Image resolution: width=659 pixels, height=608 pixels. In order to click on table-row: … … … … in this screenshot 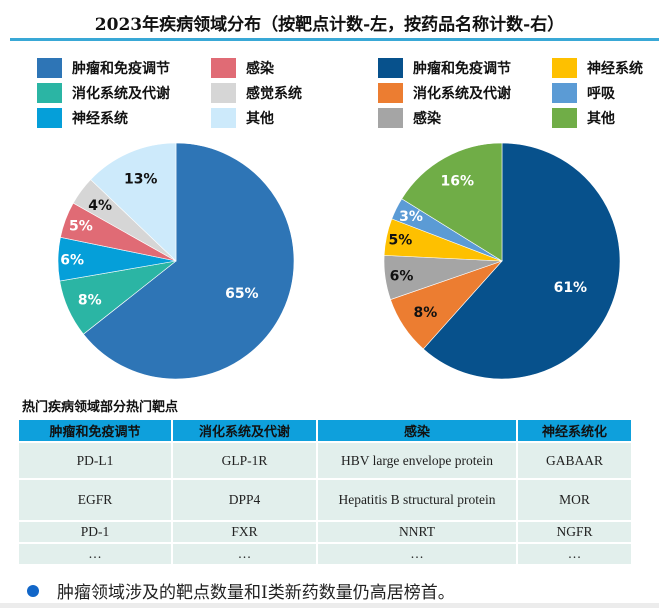, I will do `click(325, 554)`.